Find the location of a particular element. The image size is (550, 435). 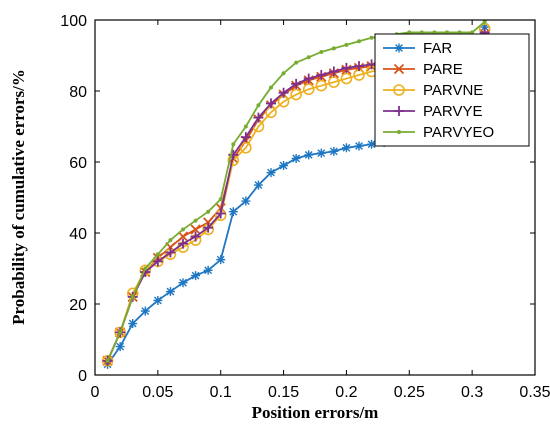

x-axis-title: Position errors/m is located at coordinates (315, 412).